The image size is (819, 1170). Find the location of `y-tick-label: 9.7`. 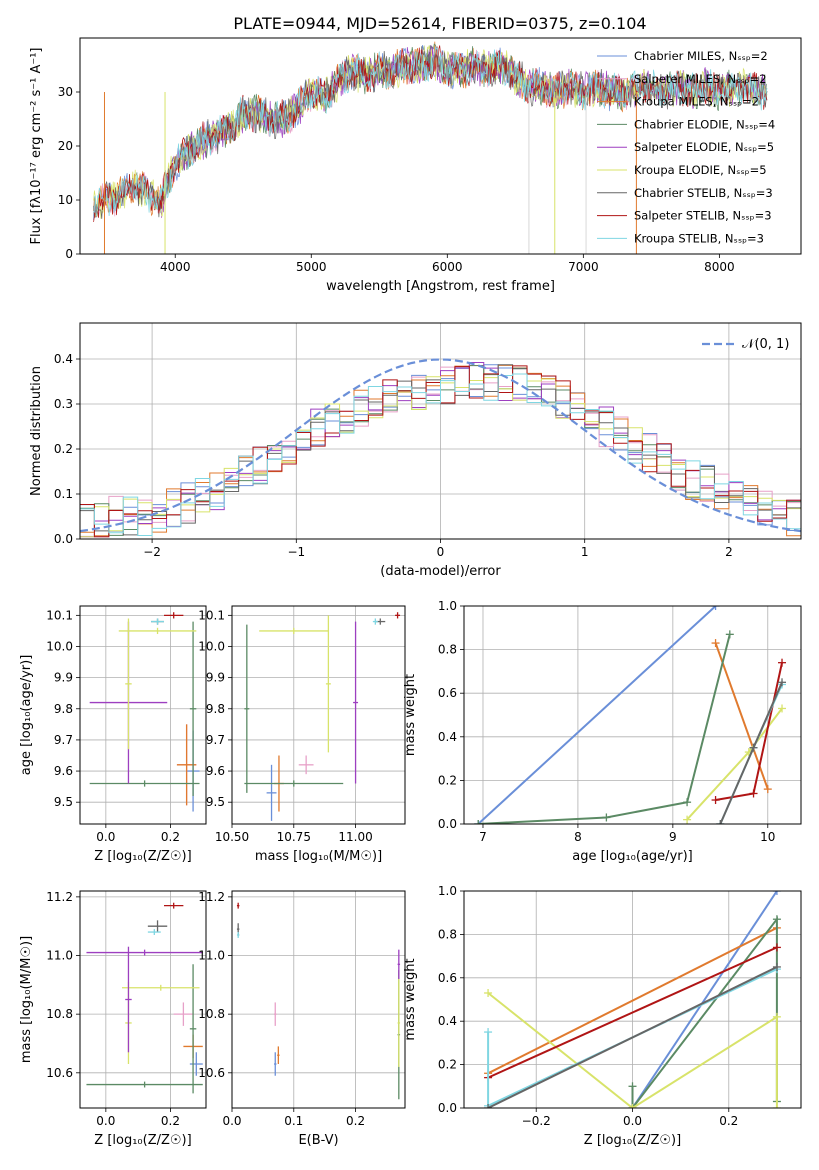

y-tick-label: 9.7 is located at coordinates (63, 740).